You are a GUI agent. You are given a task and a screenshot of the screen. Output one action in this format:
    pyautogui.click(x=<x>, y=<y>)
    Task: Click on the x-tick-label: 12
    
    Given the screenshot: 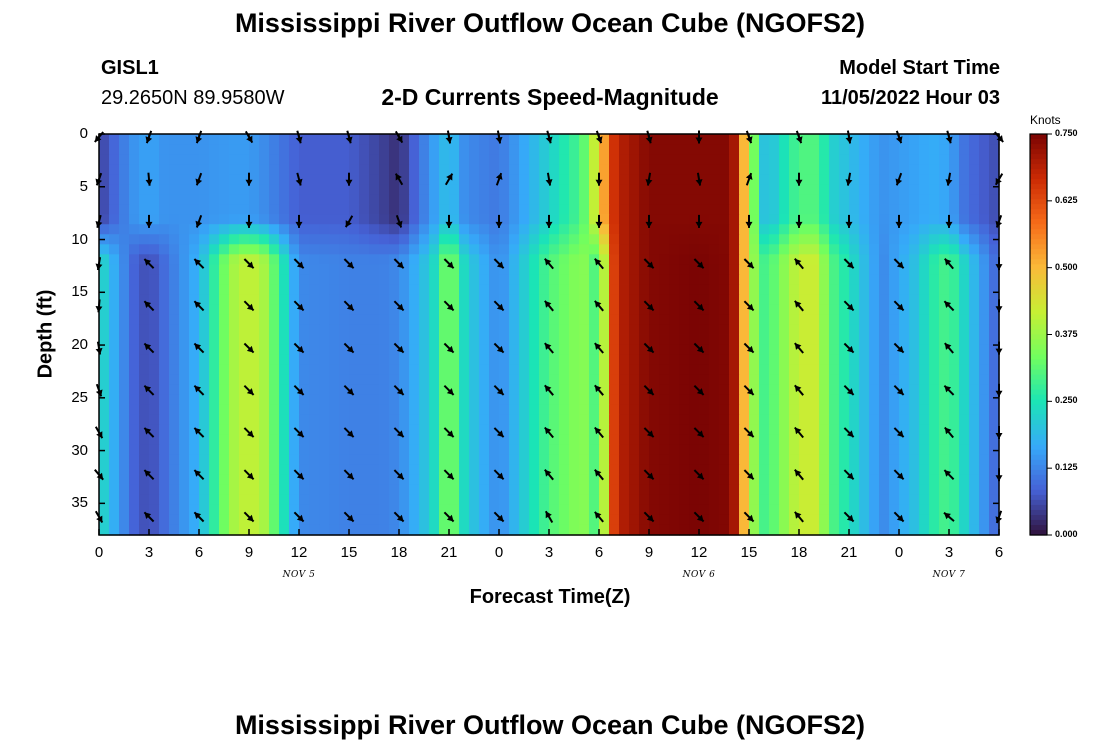 What is the action you would take?
    pyautogui.click(x=699, y=552)
    